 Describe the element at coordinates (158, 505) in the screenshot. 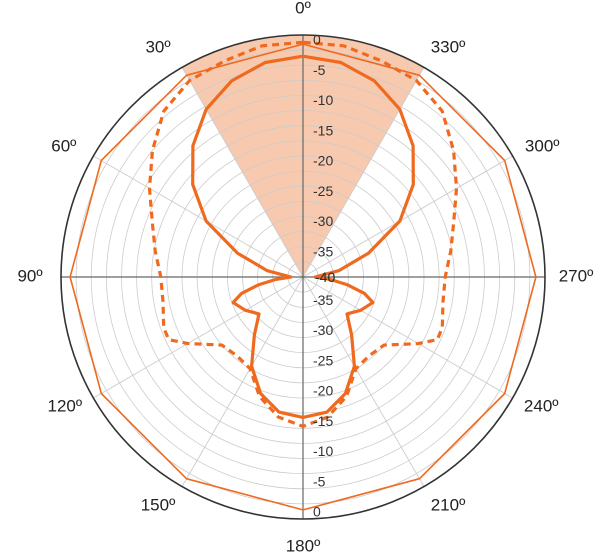

I see `angle-label: 150º` at that location.